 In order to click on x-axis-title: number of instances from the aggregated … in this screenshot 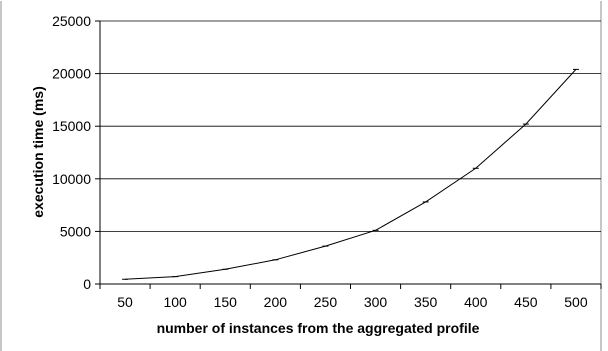, I will do `click(318, 328)`.